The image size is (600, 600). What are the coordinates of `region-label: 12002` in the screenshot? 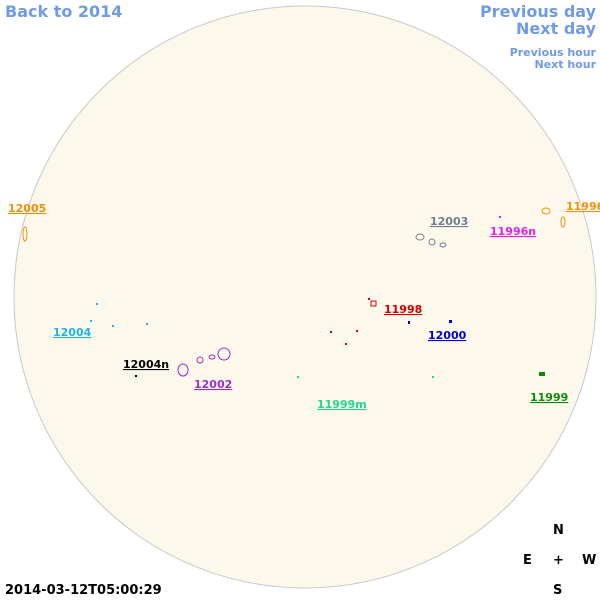 It's located at (213, 384).